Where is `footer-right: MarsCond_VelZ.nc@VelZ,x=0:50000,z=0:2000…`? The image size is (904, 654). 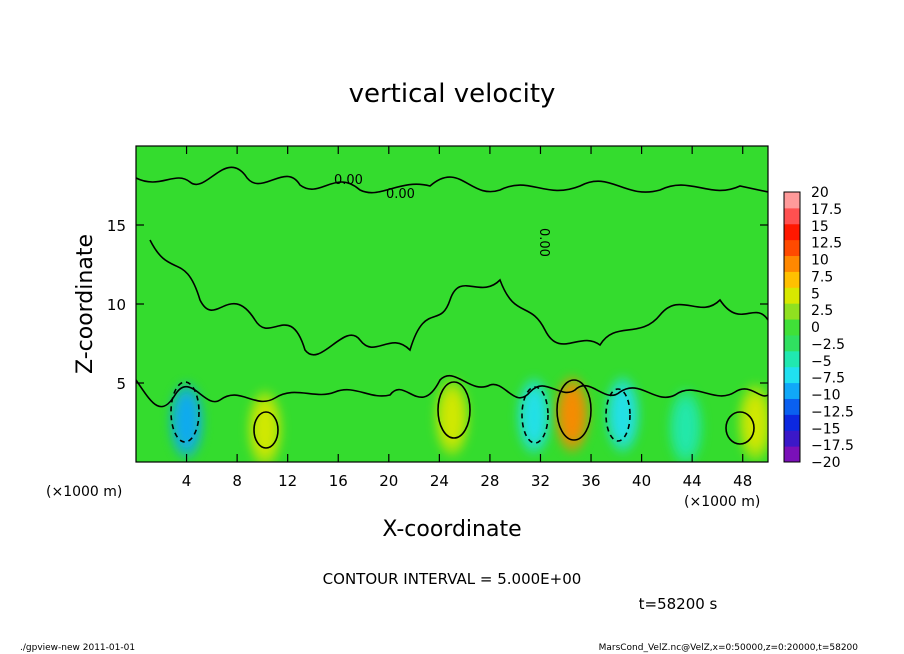 footer-right: MarsCond_VelZ.nc@VelZ,x=0:50000,z=0:2000… is located at coordinates (729, 648).